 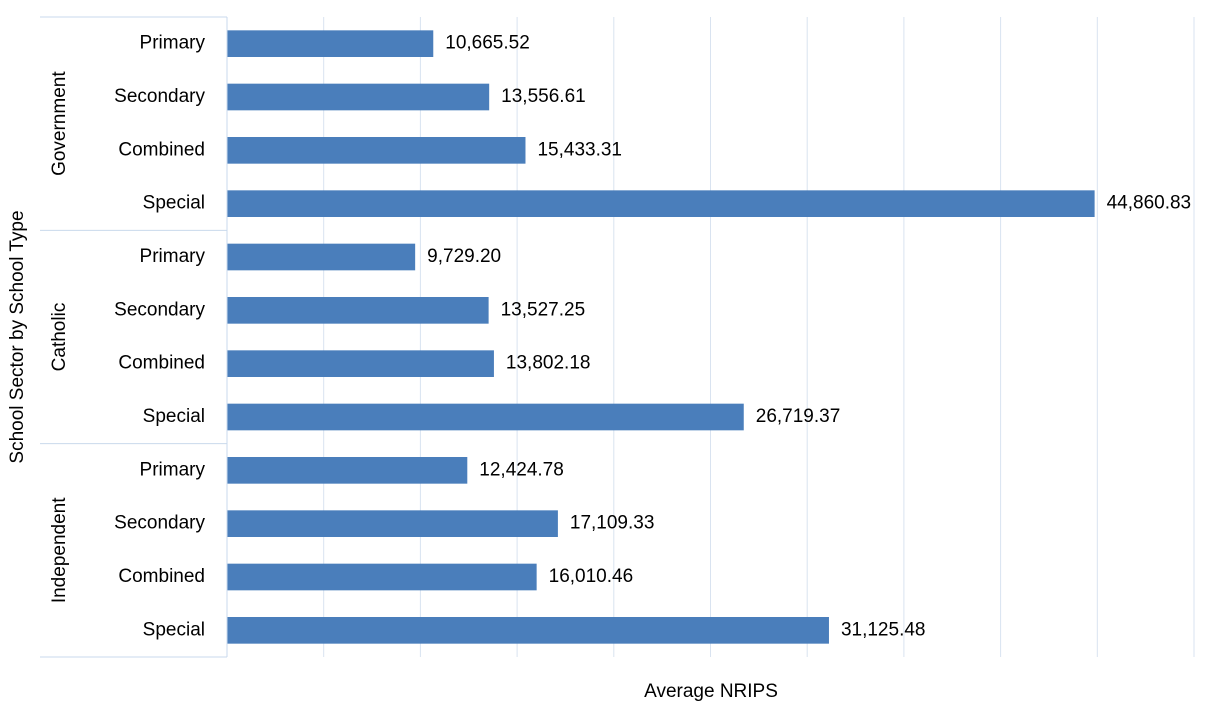 I want to click on x-axis-title: Average NRIPS, so click(x=711, y=691).